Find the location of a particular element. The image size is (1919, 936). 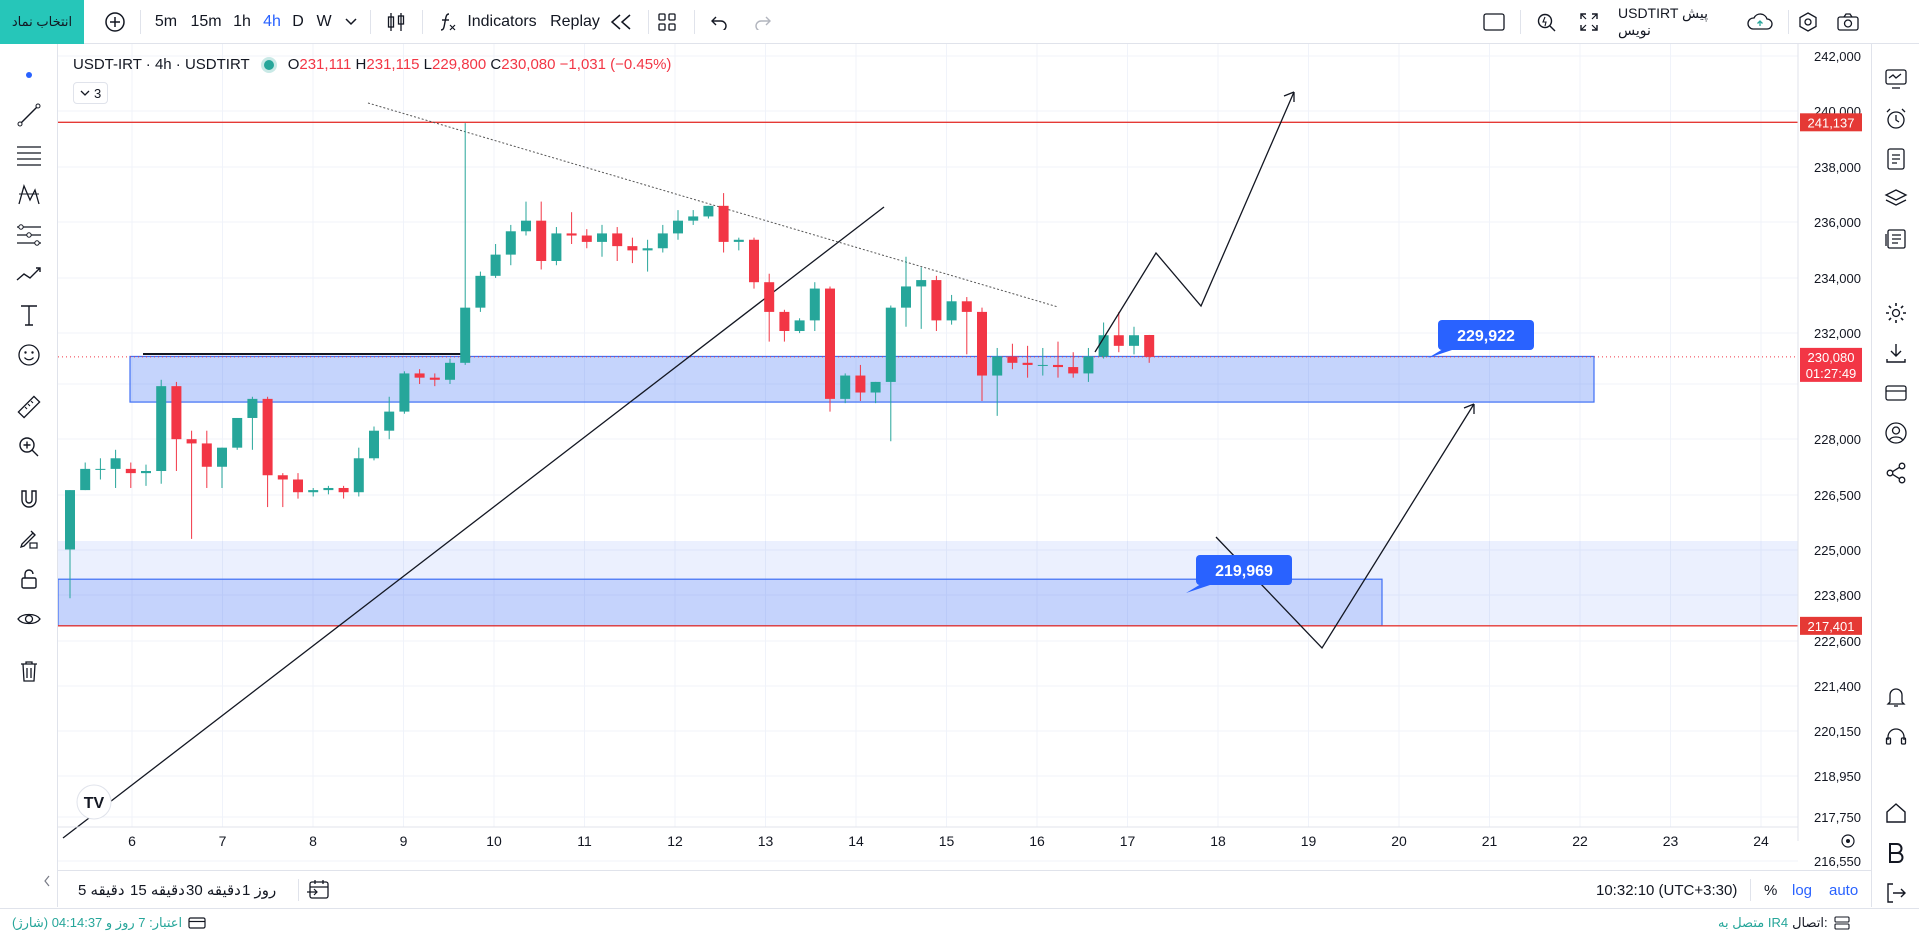

indicators-button: Indicators is located at coordinates (502, 21).